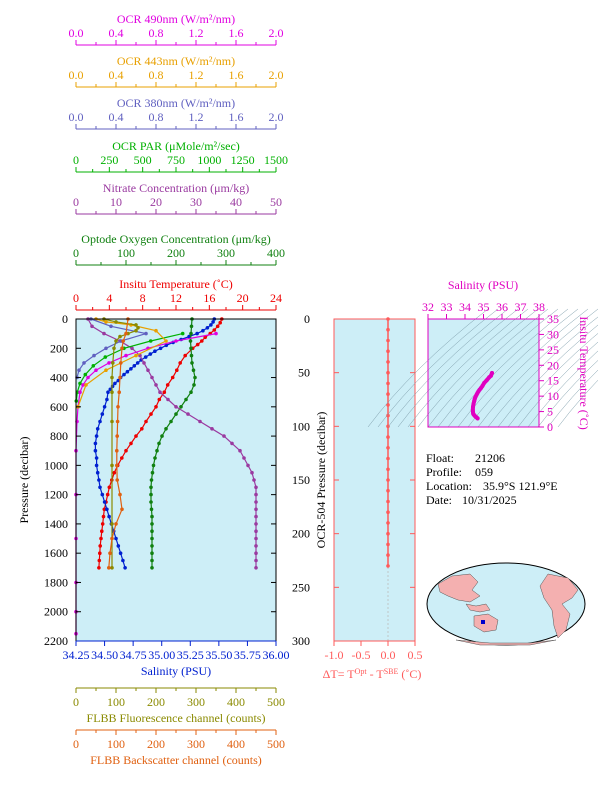 Image resolution: width=598 pixels, height=785 pixels. What do you see at coordinates (520, 486) in the screenshot?
I see `location-value: 35.9°S 121.9°E` at bounding box center [520, 486].